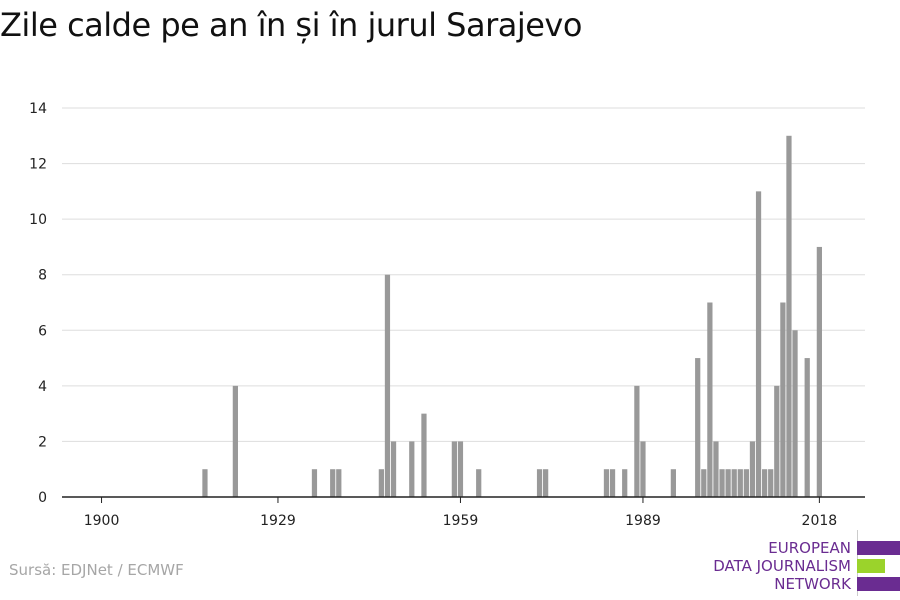  What do you see at coordinates (812, 584) in the screenshot?
I see `logo-line-network: NETWORK` at bounding box center [812, 584].